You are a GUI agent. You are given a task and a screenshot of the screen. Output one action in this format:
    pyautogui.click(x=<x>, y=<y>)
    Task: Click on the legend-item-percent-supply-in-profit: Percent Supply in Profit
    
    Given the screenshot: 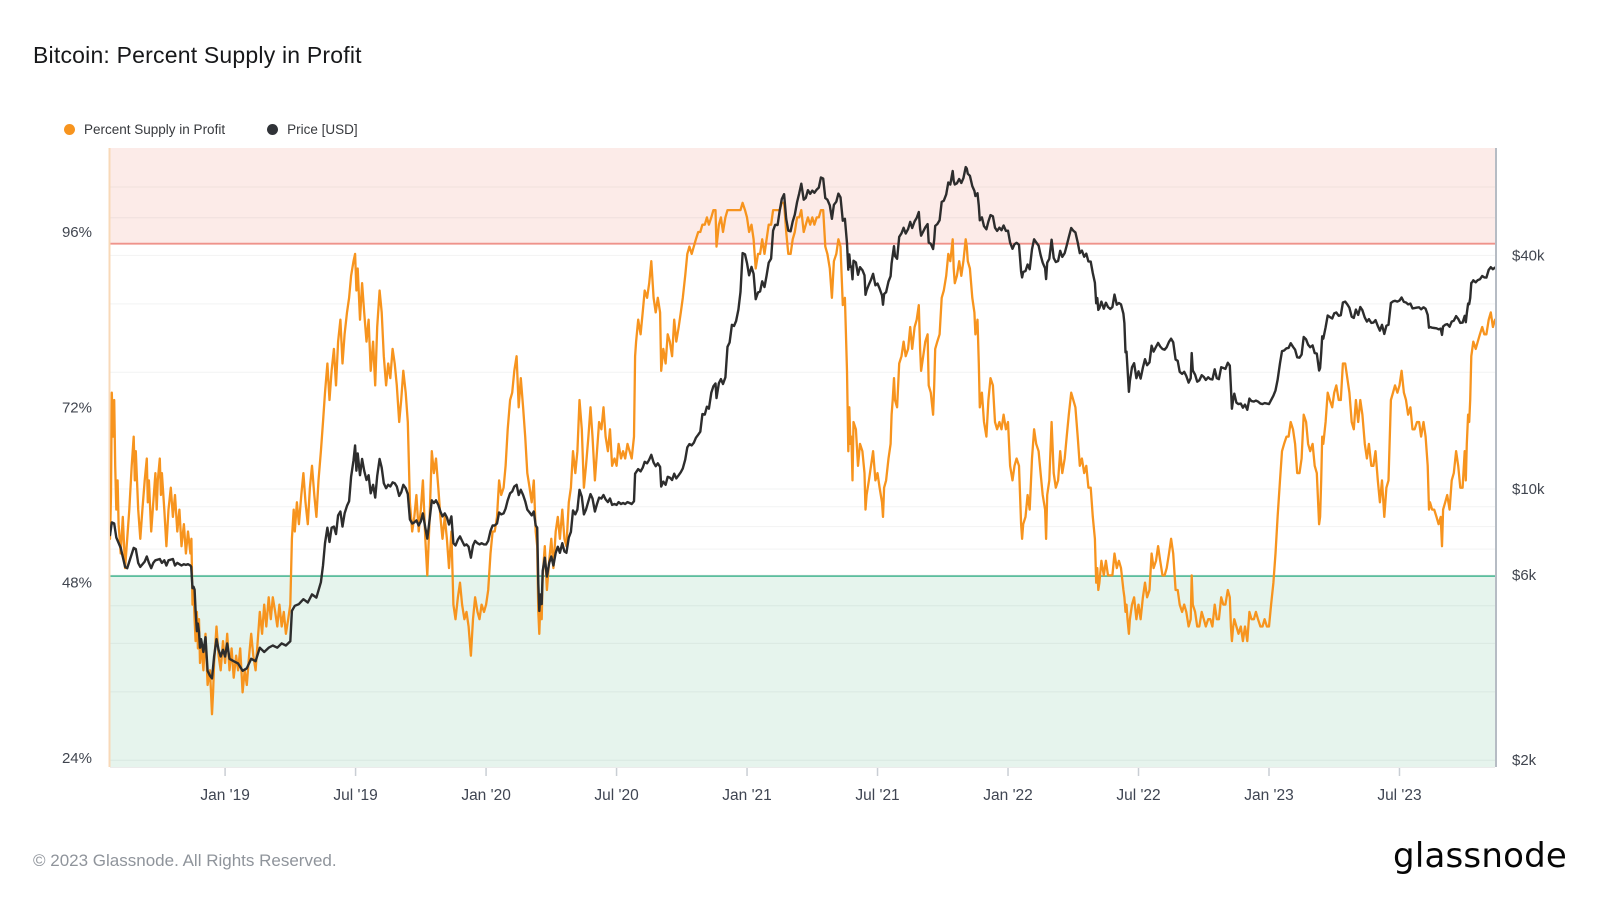 What is the action you would take?
    pyautogui.click(x=144, y=129)
    